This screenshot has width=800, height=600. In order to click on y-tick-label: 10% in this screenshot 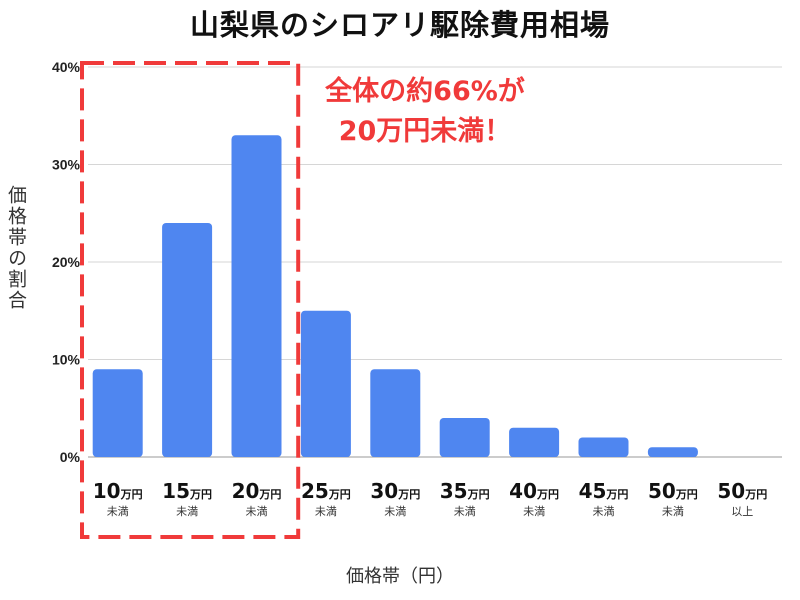, I will do `click(66, 360)`.